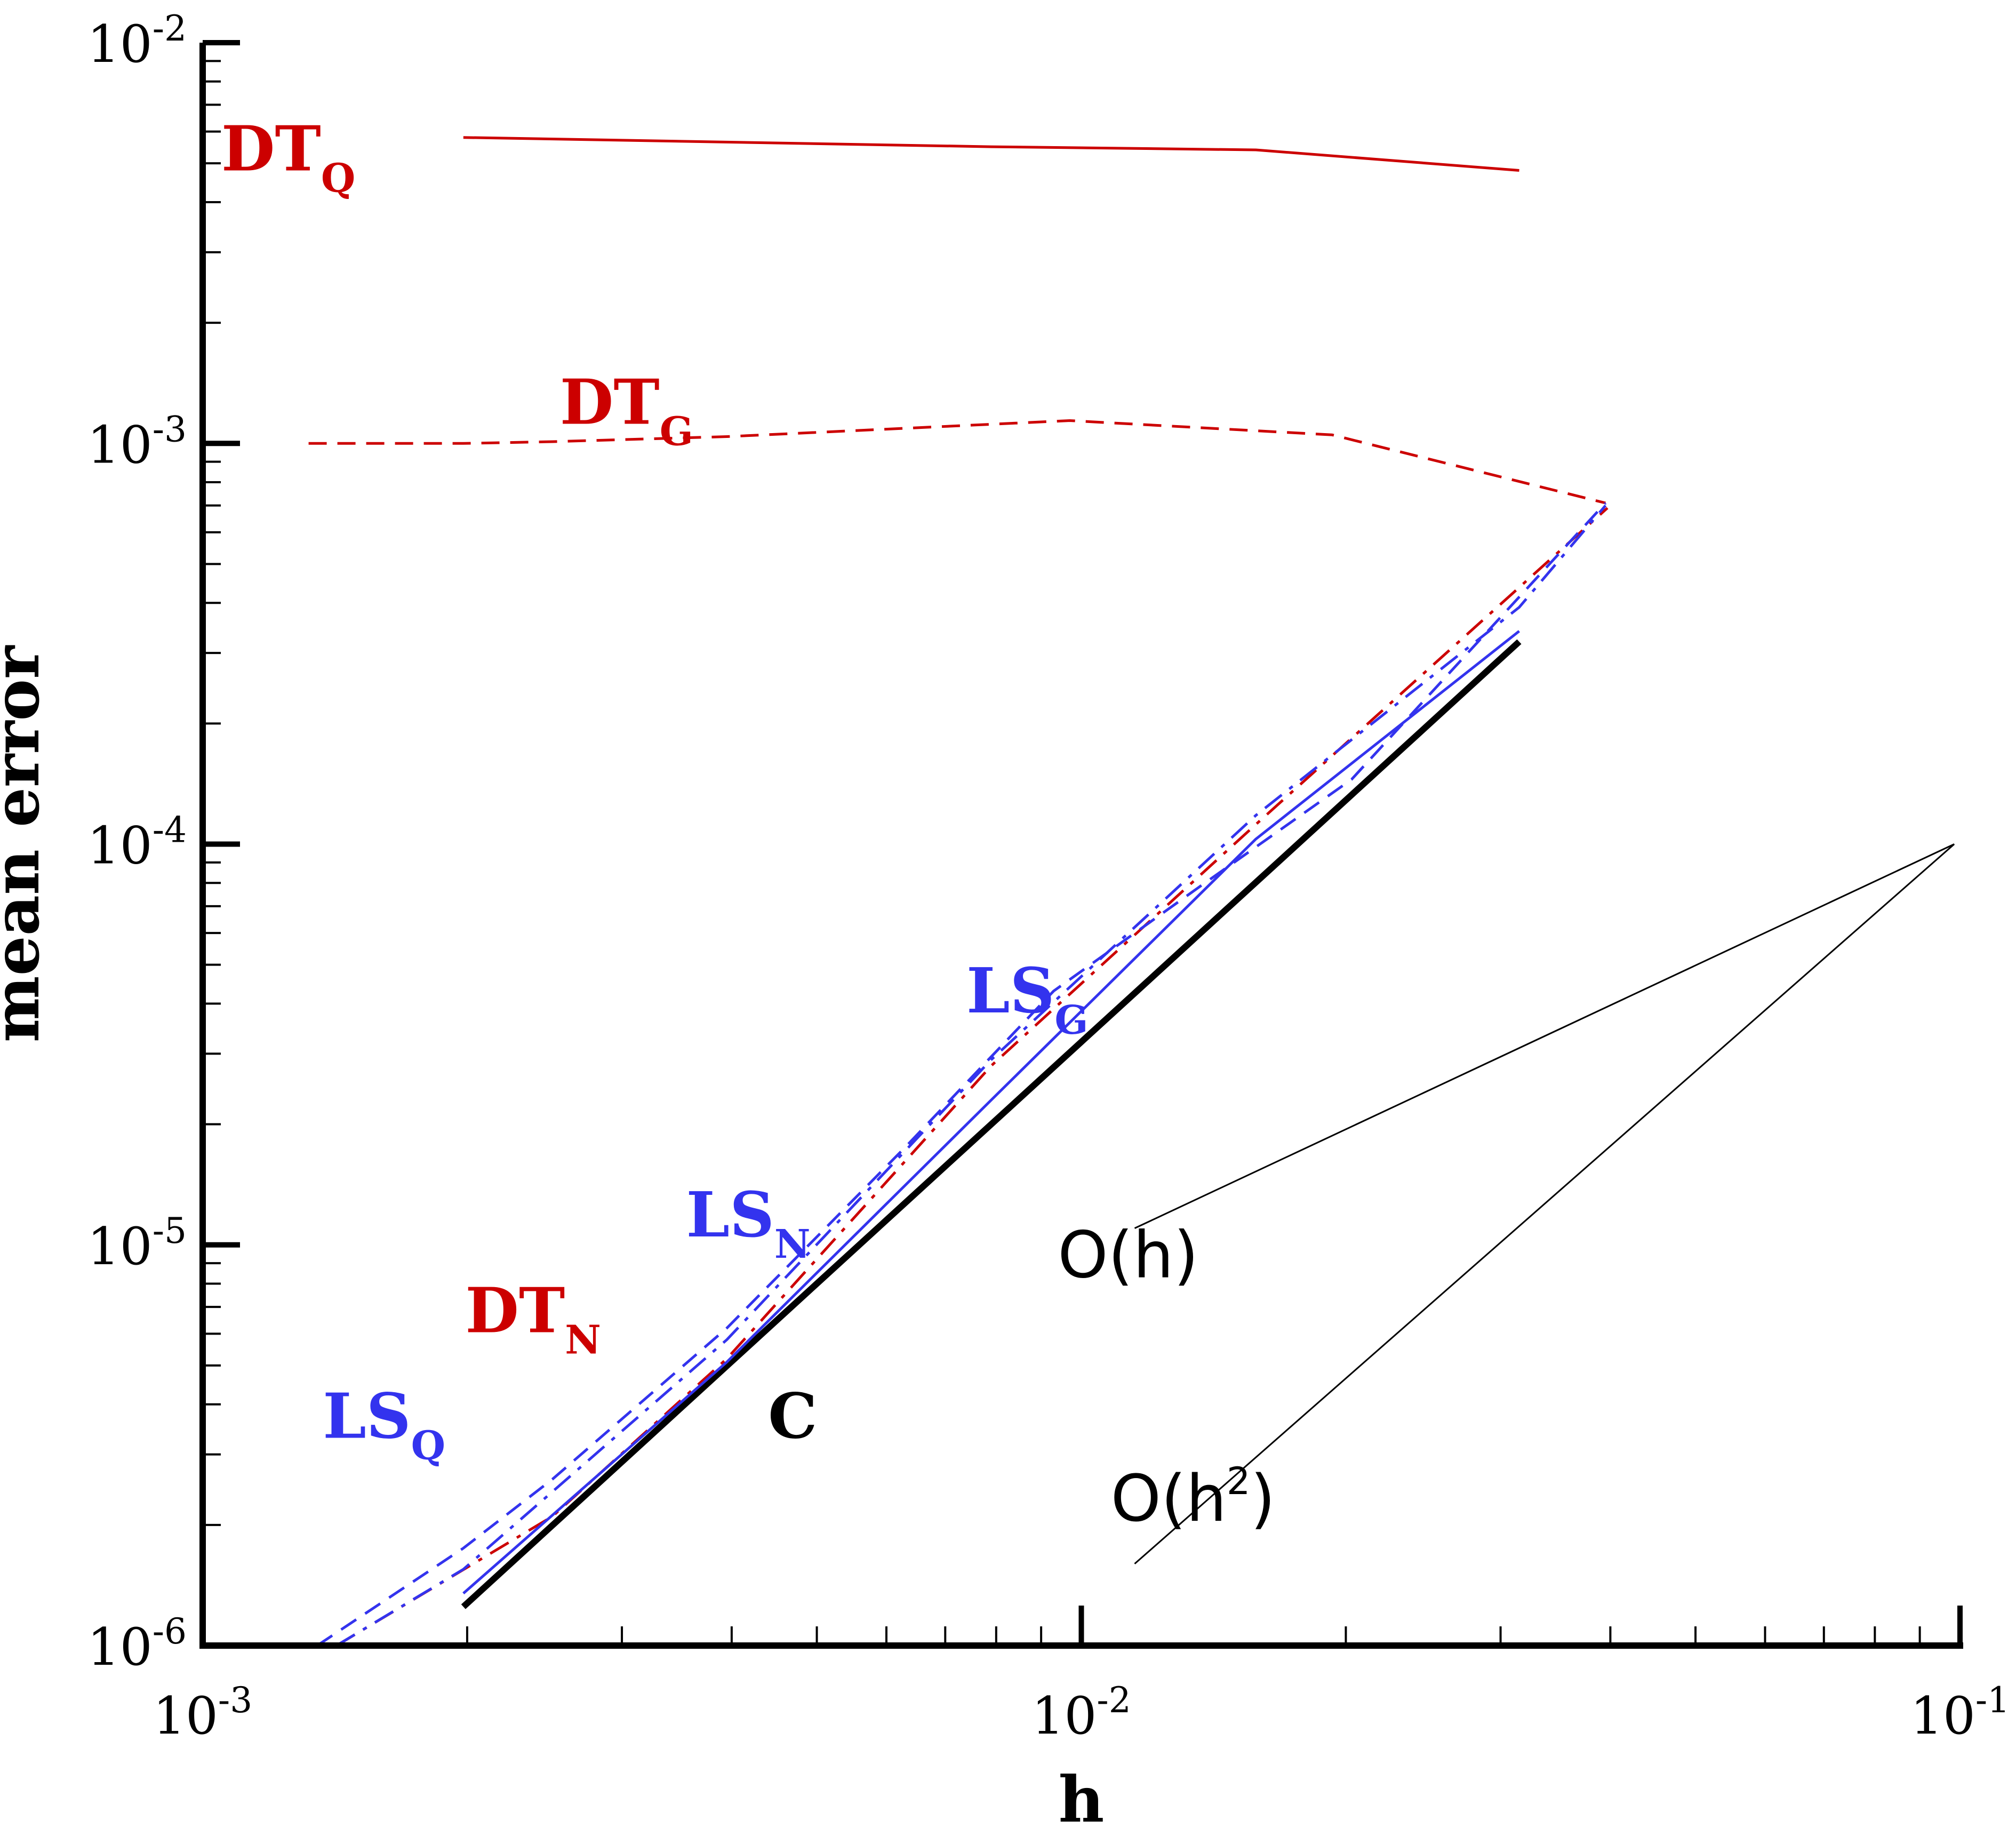 The image size is (2016, 1828). What do you see at coordinates (1960, 1713) in the screenshot?
I see `x-tick-label: 10⁻¹` at bounding box center [1960, 1713].